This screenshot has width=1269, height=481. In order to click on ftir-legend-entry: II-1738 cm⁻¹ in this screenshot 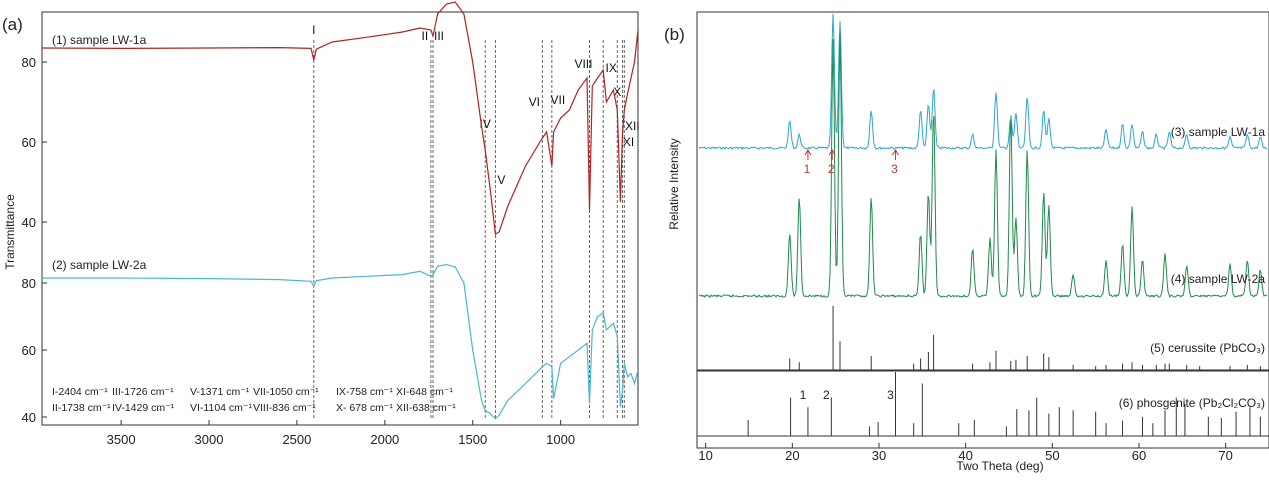, I will do `click(81, 408)`.